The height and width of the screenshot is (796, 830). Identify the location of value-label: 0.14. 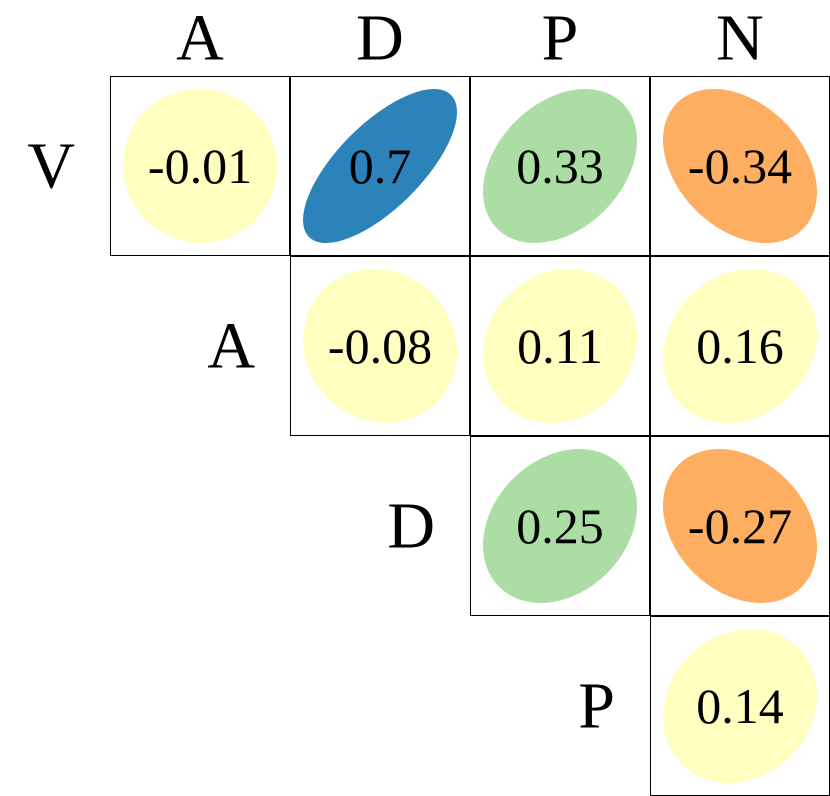
(740, 706).